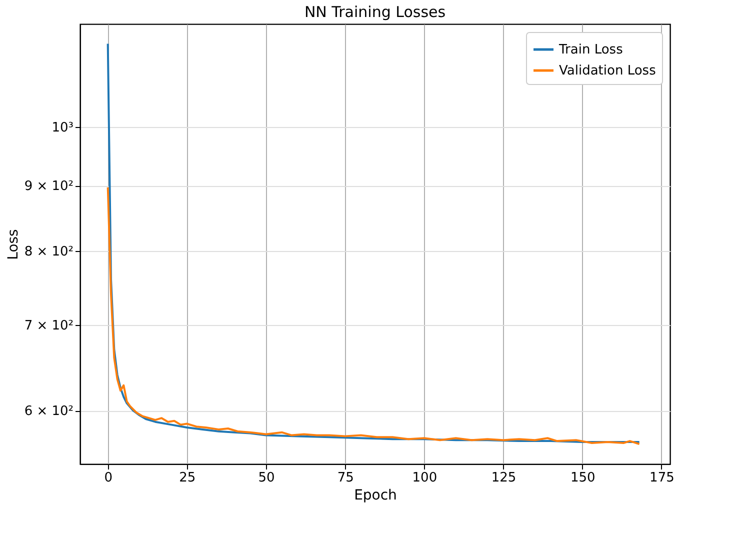  What do you see at coordinates (425, 478) in the screenshot?
I see `x-tick-label: 100` at bounding box center [425, 478].